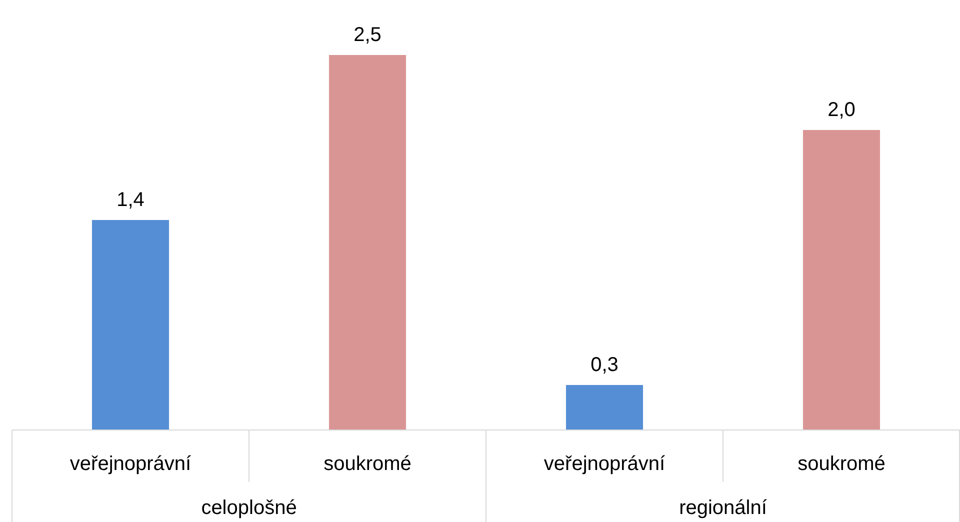 The image size is (960, 522). Describe the element at coordinates (249, 508) in the screenshot. I see `text: celoplošné` at that location.